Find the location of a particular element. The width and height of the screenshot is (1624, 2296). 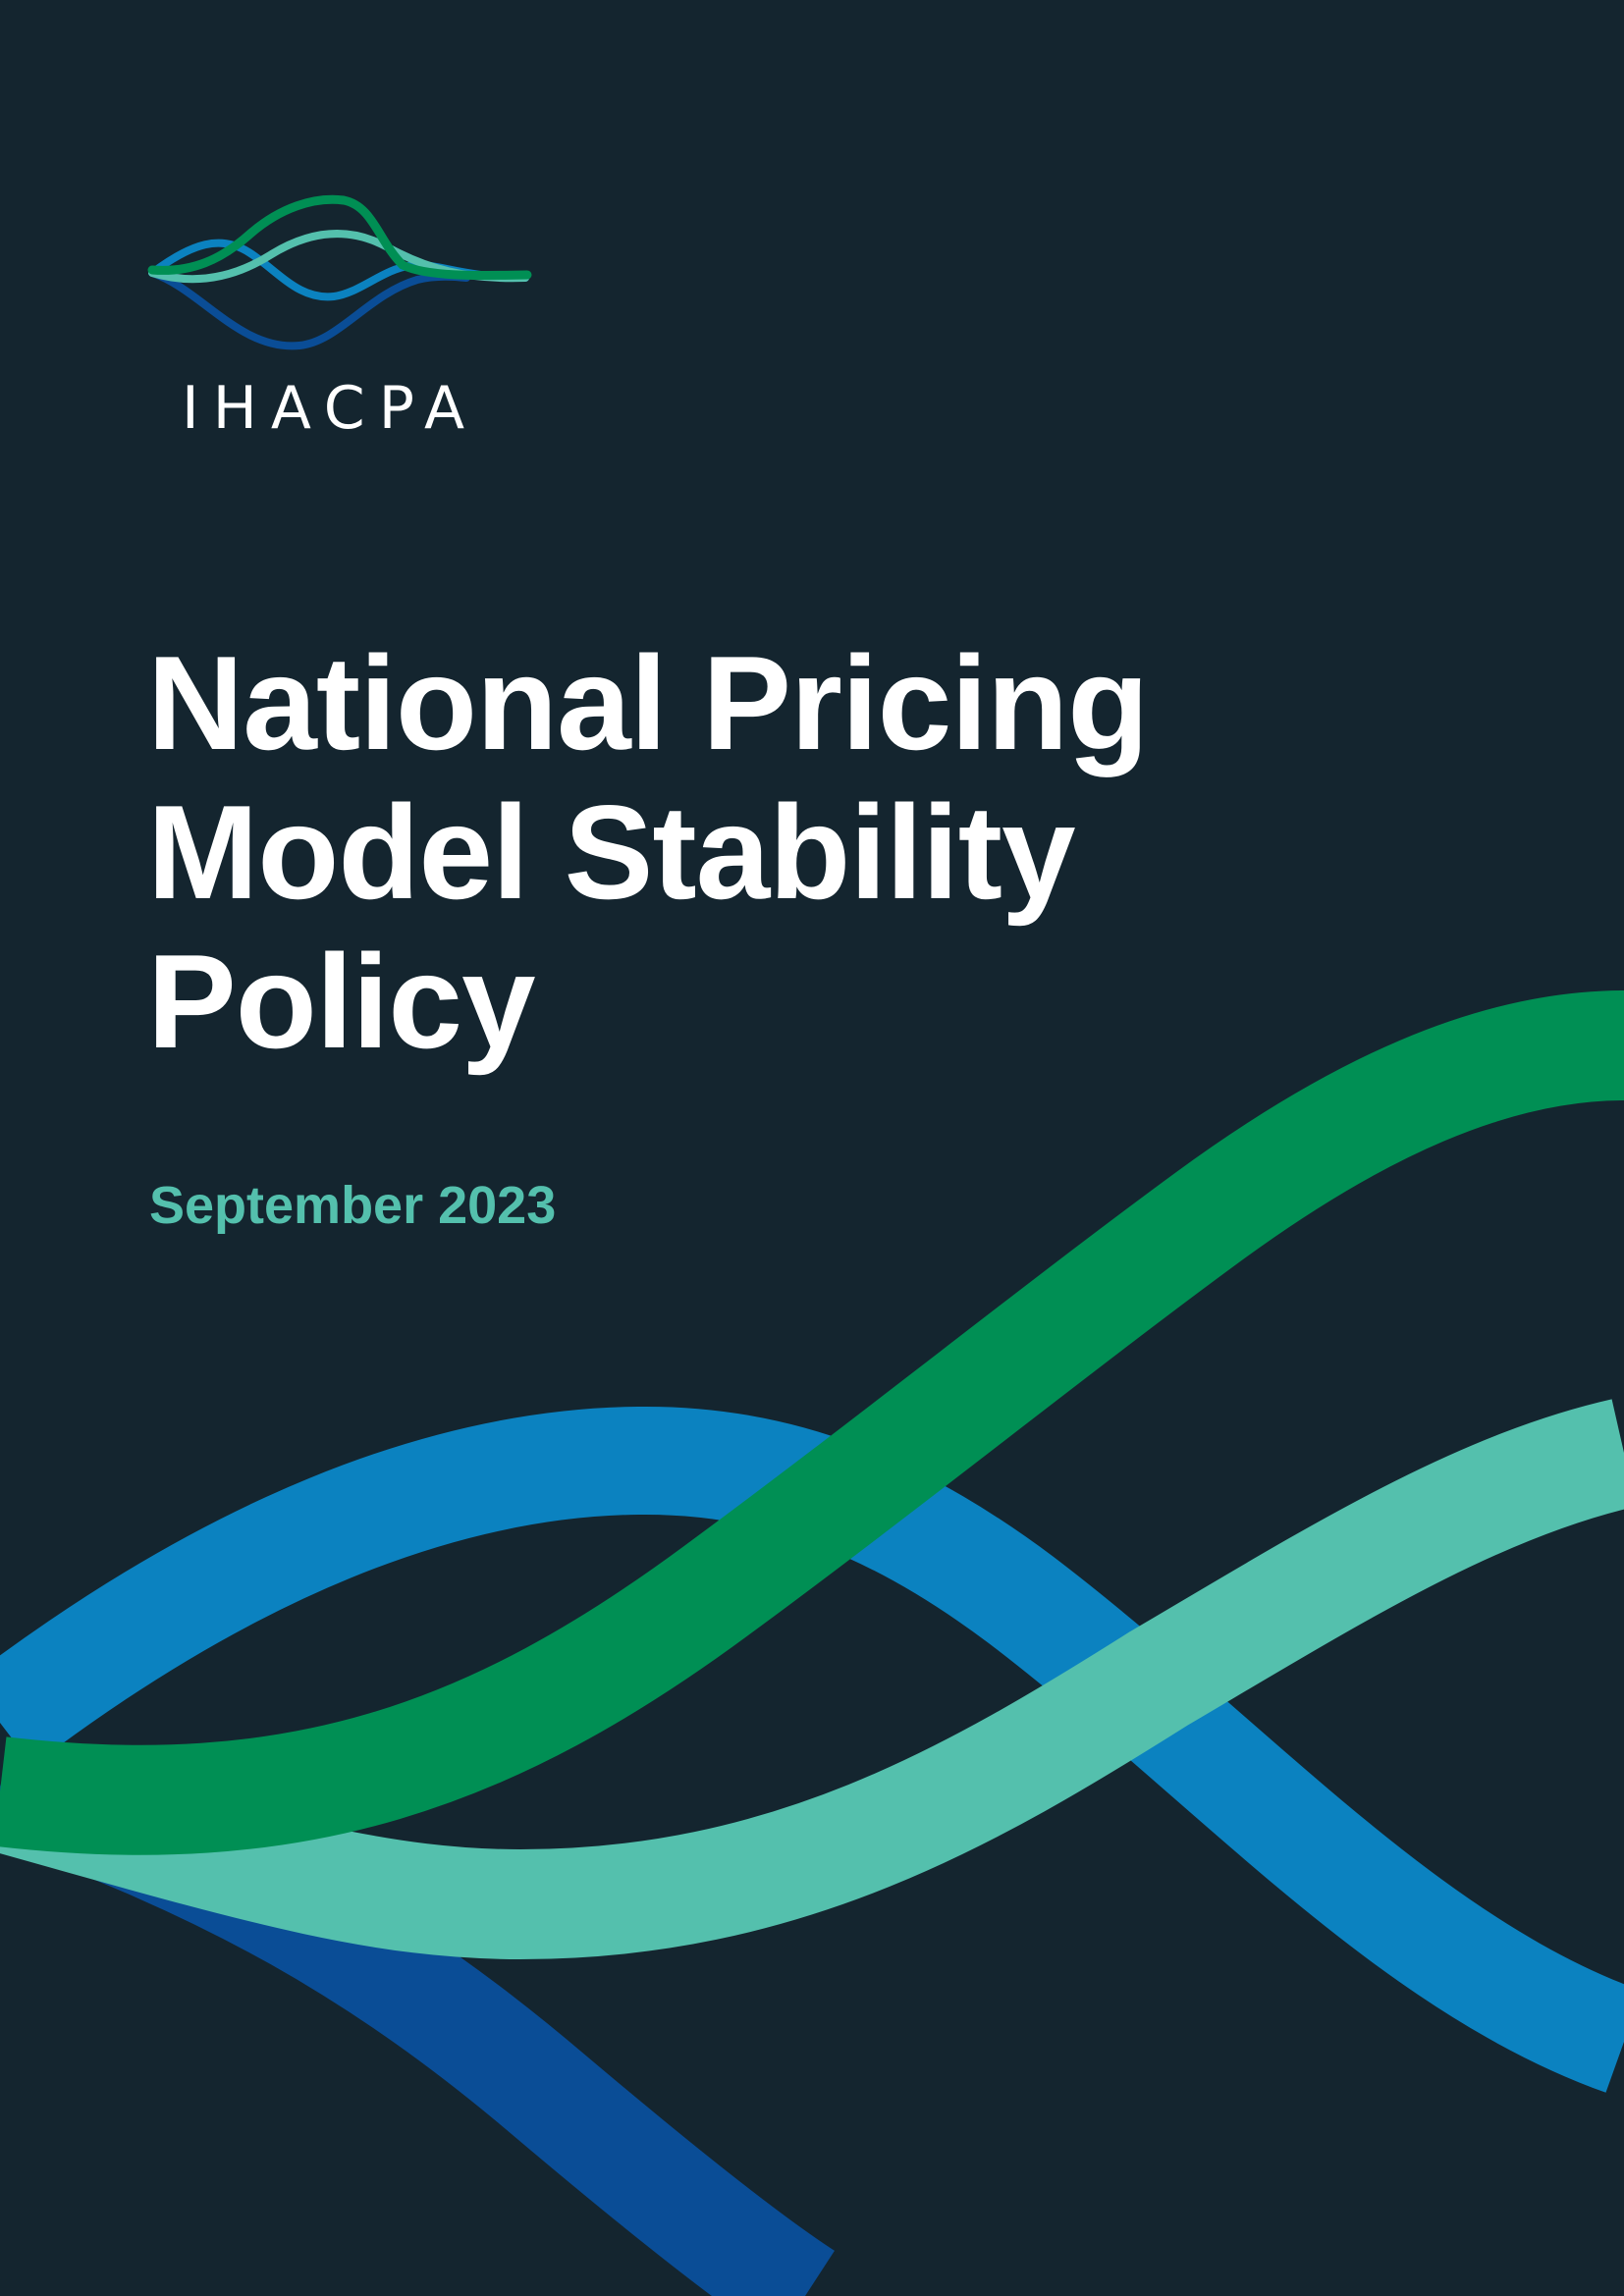

publication-date: September 2023 is located at coordinates (353, 1205).